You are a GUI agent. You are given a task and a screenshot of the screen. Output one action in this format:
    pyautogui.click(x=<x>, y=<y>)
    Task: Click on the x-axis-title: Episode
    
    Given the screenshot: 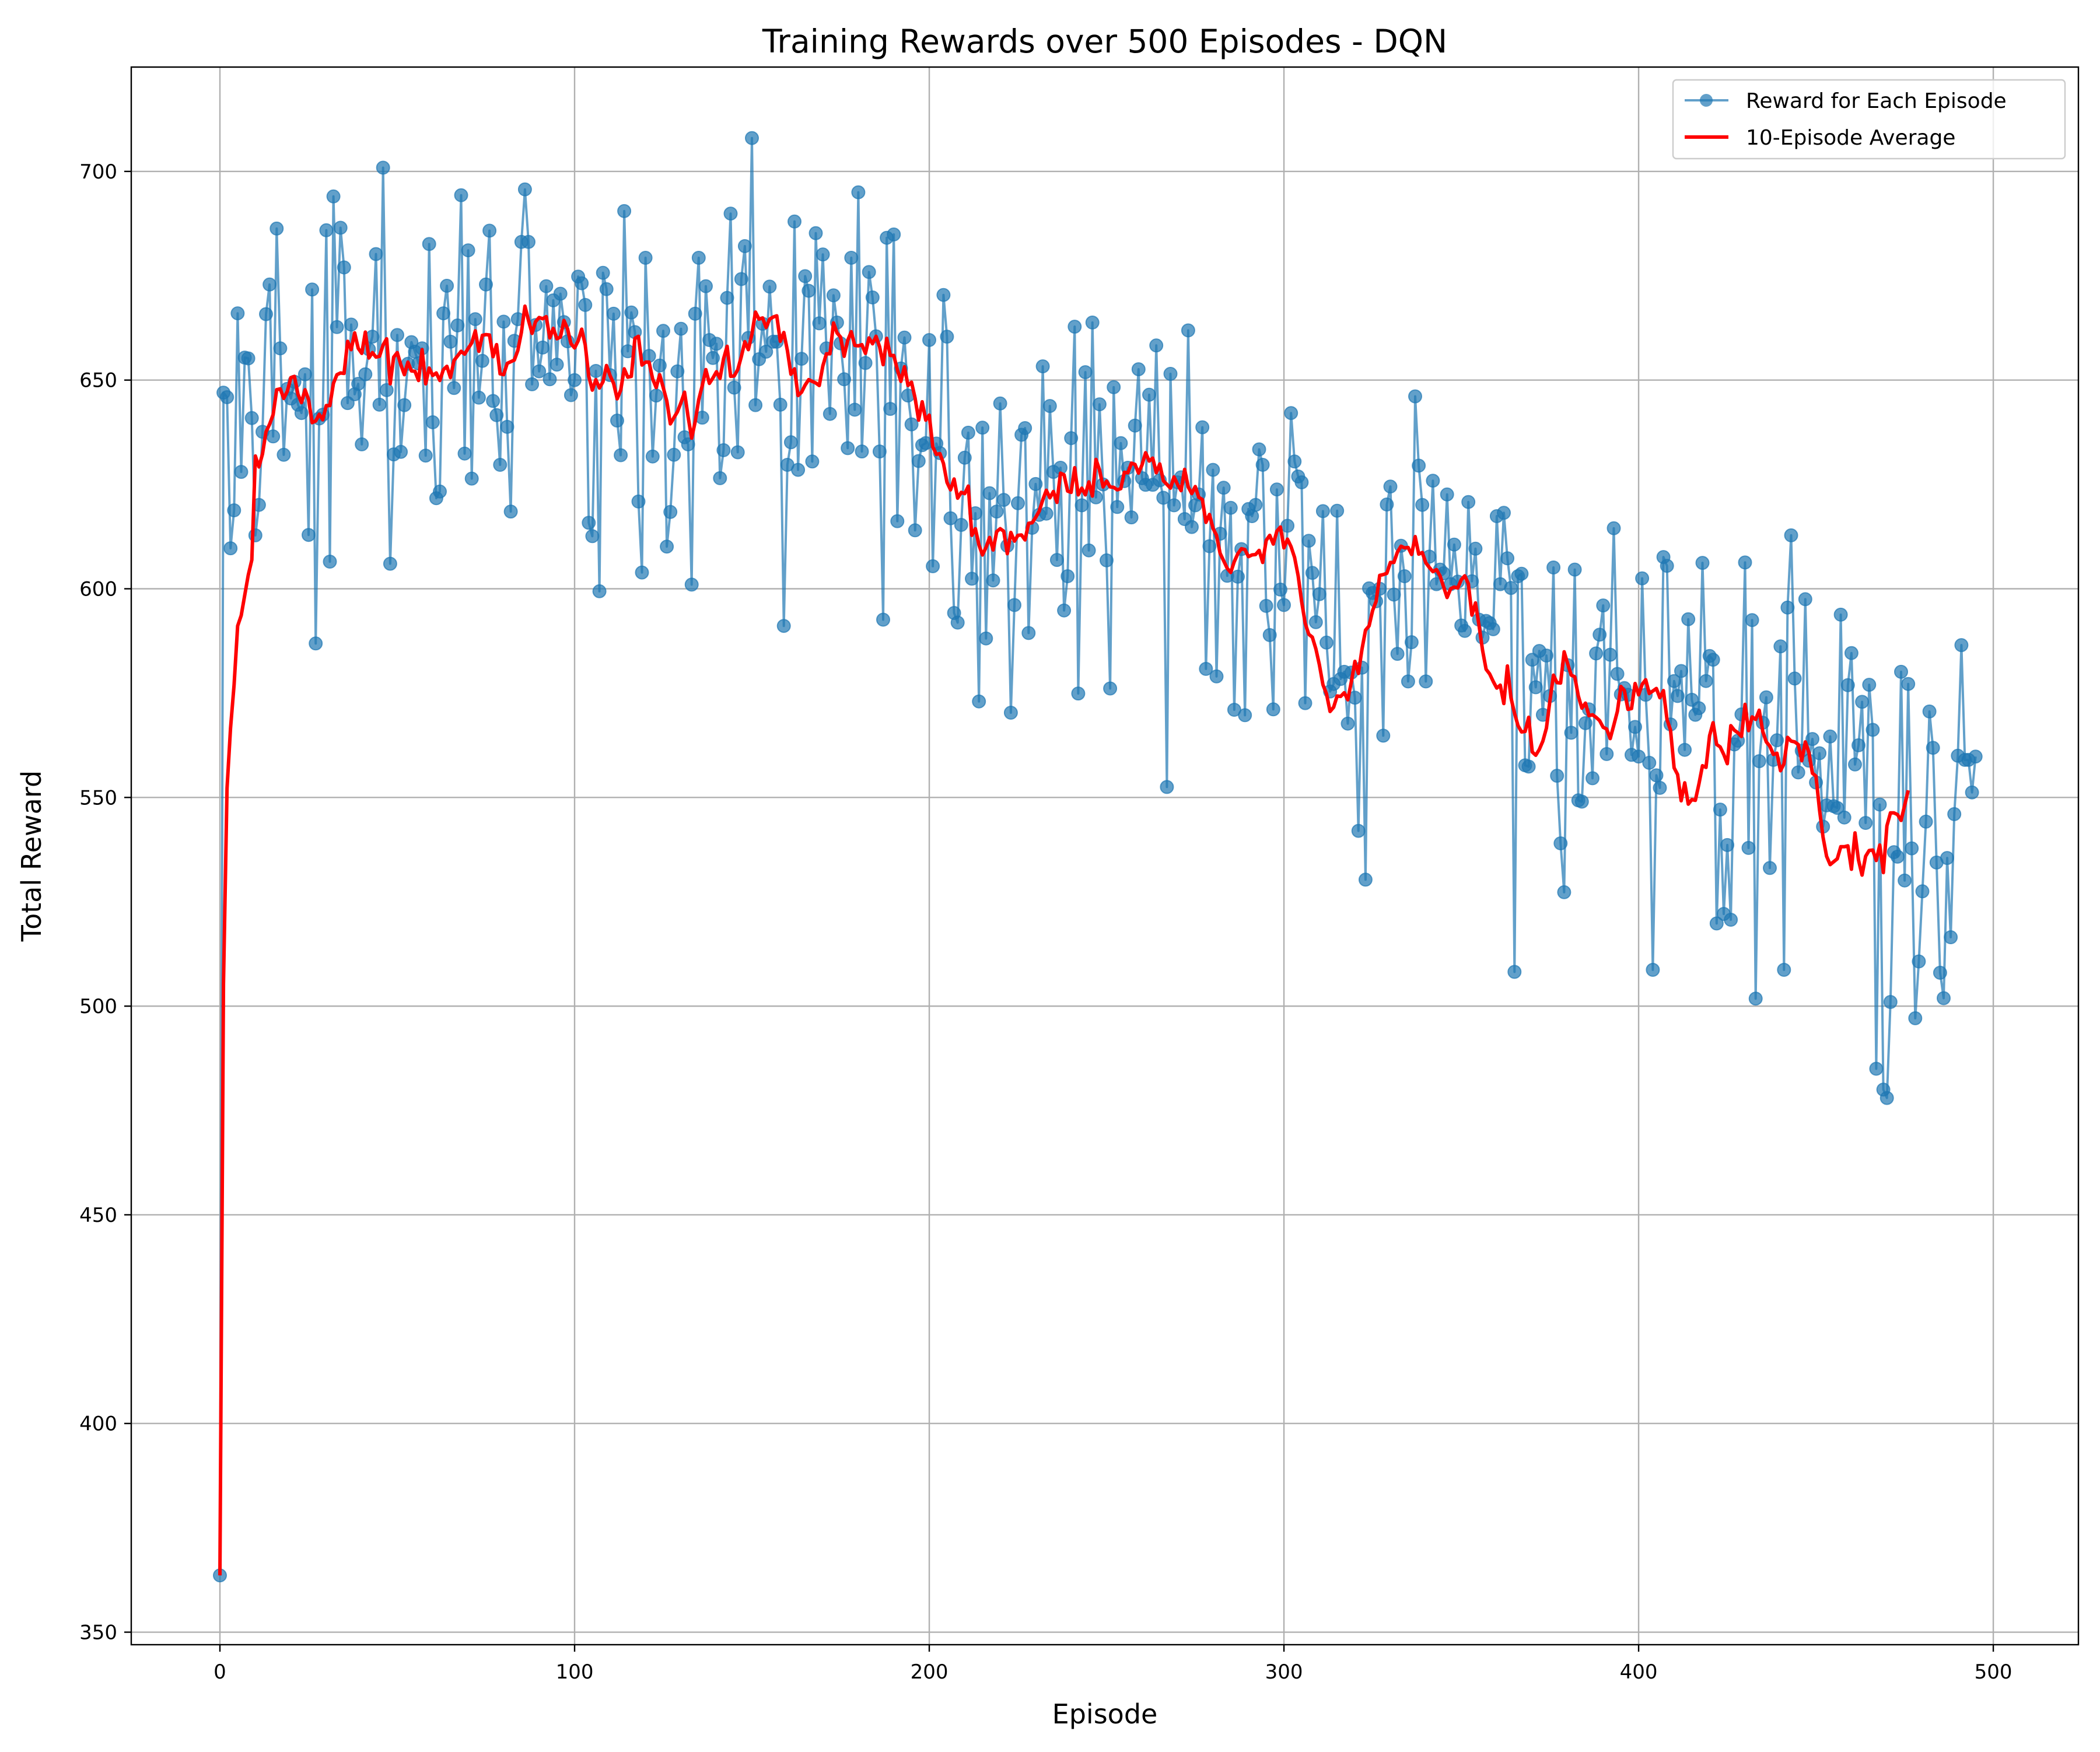 What is the action you would take?
    pyautogui.click(x=1105, y=1714)
    